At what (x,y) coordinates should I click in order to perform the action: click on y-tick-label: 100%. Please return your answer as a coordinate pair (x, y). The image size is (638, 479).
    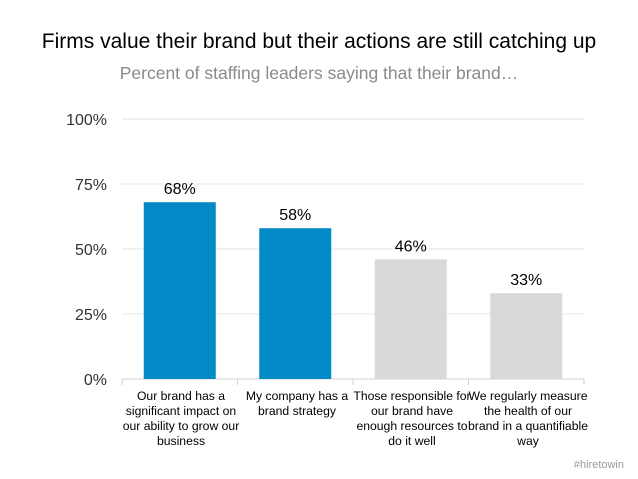
    Looking at the image, I should click on (86, 120).